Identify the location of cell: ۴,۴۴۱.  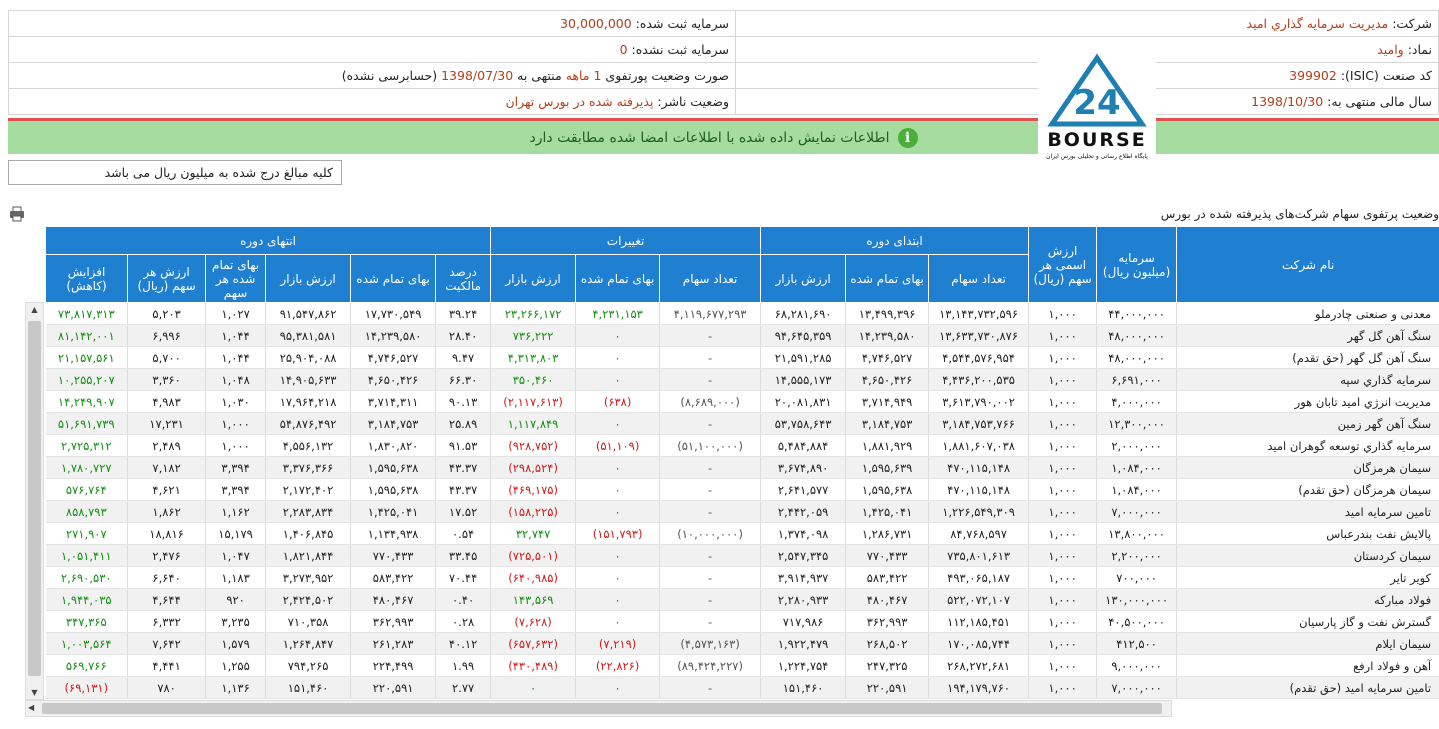
(167, 665).